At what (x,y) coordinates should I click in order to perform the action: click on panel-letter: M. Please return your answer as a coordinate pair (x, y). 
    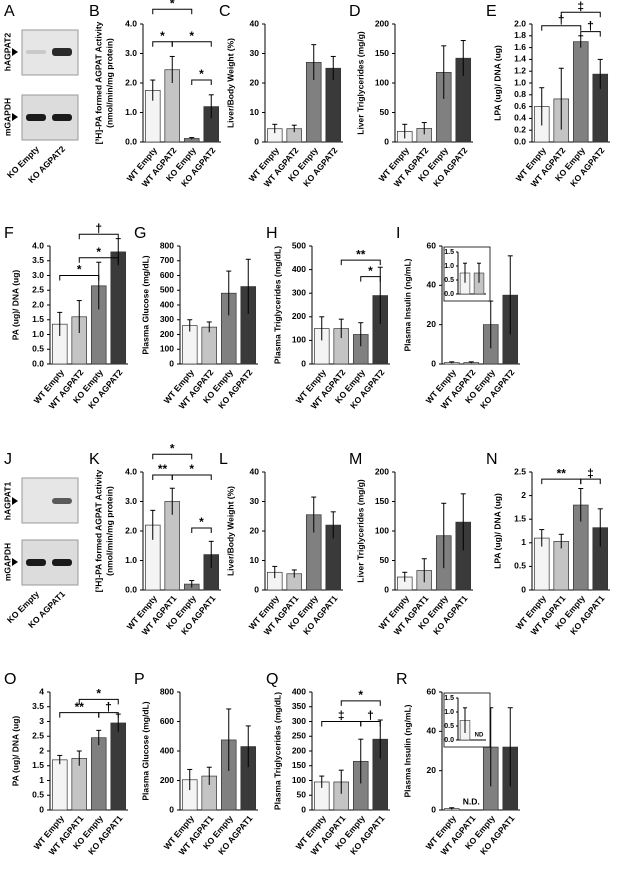
    Looking at the image, I should click on (355, 459).